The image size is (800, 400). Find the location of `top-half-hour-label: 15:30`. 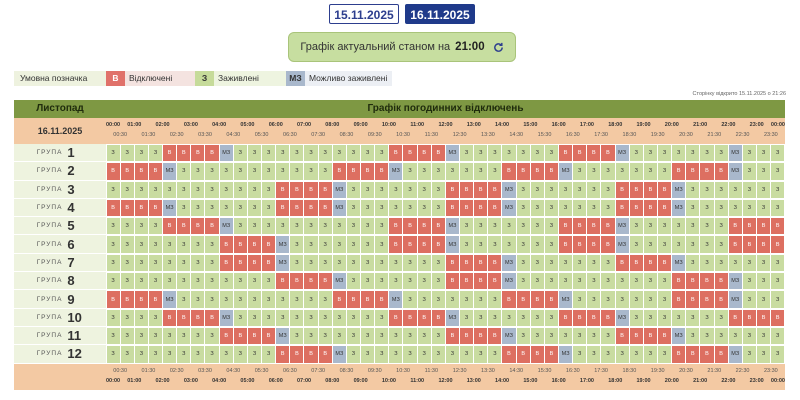

top-half-hour-label: 15:30 is located at coordinates (544, 135).